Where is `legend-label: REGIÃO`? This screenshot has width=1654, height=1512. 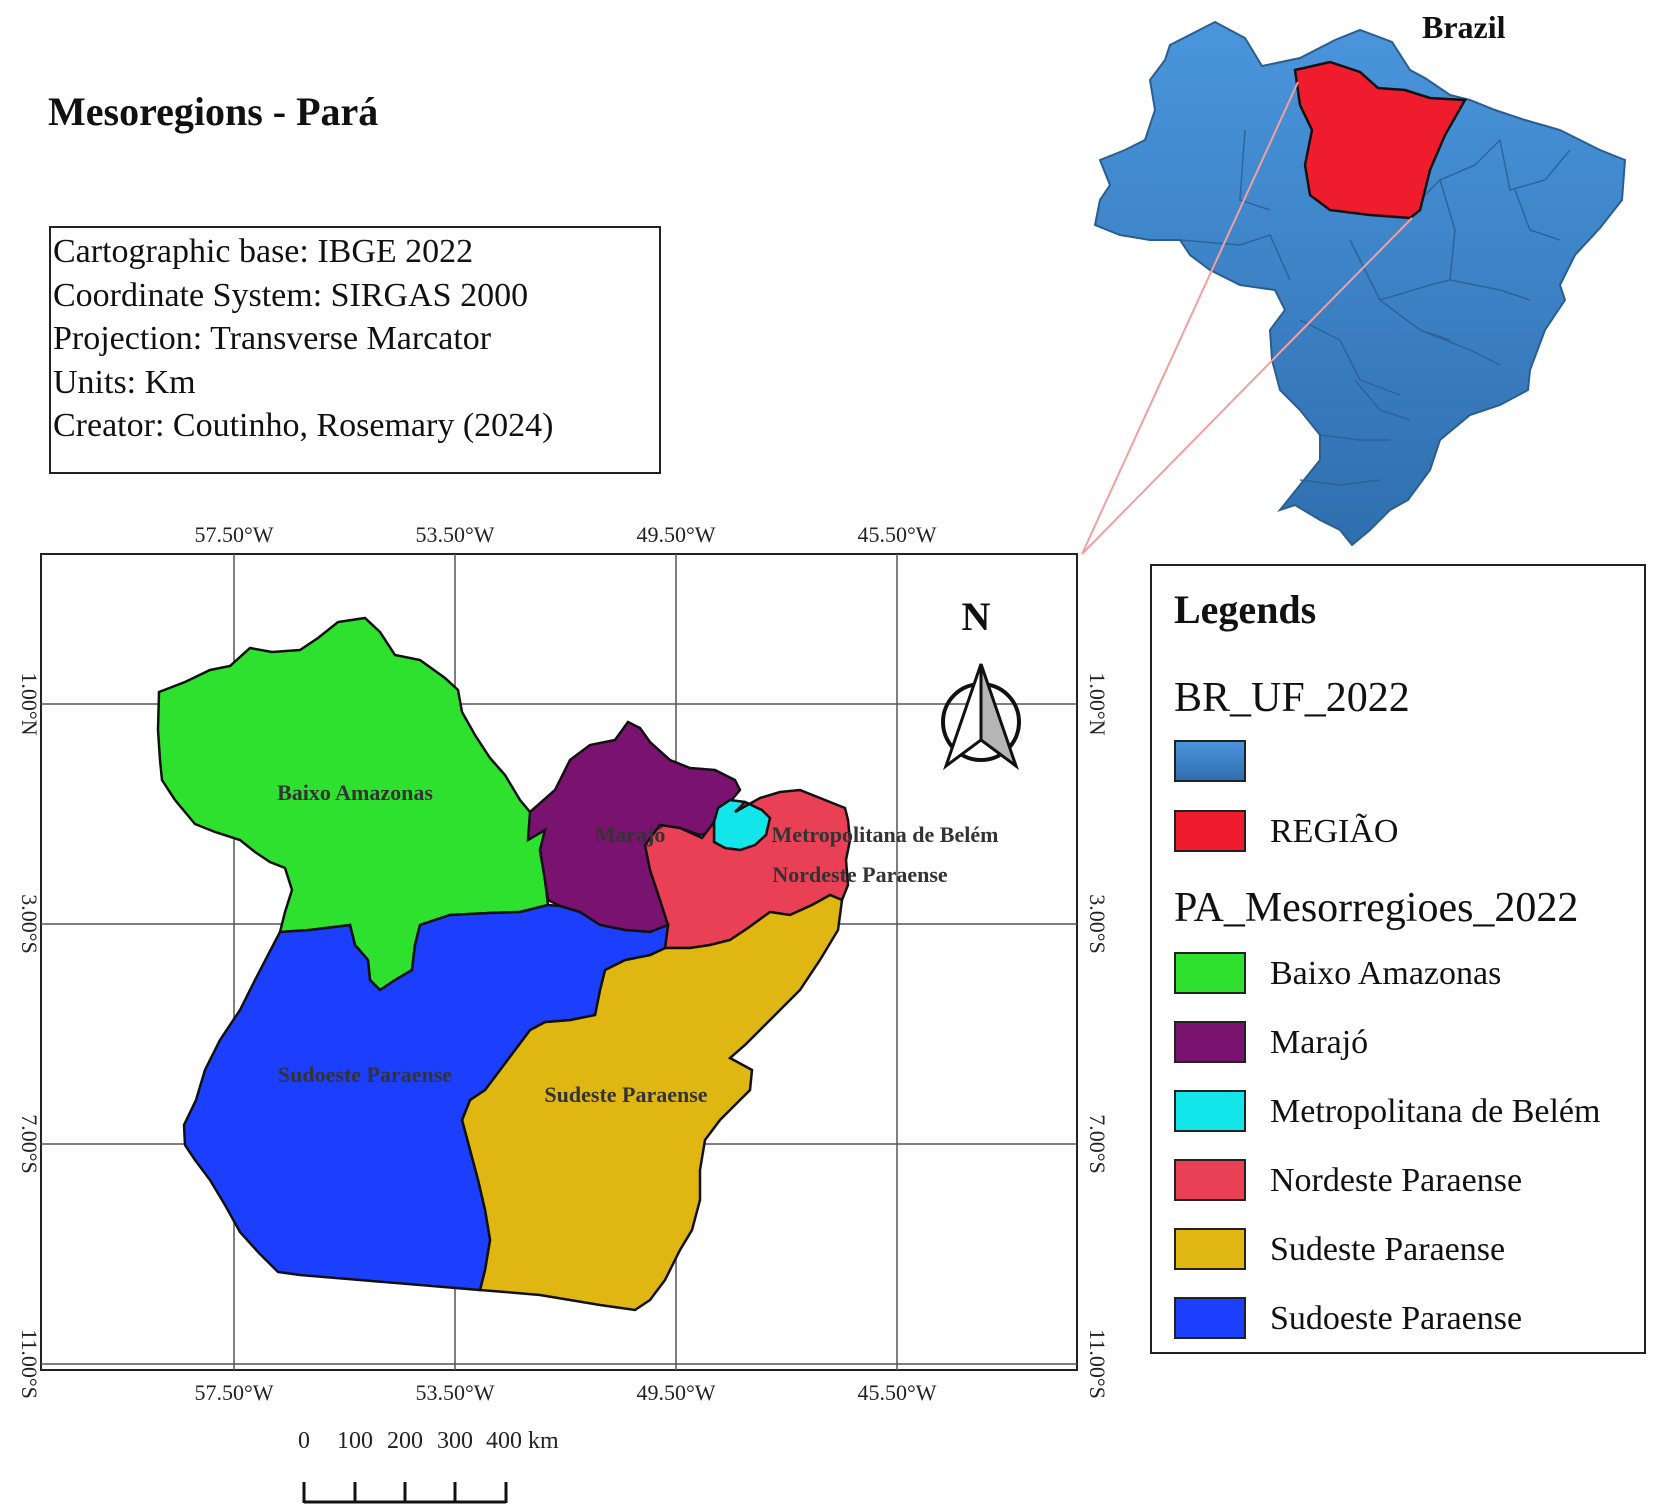
legend-label: REGIÃO is located at coordinates (1334, 831).